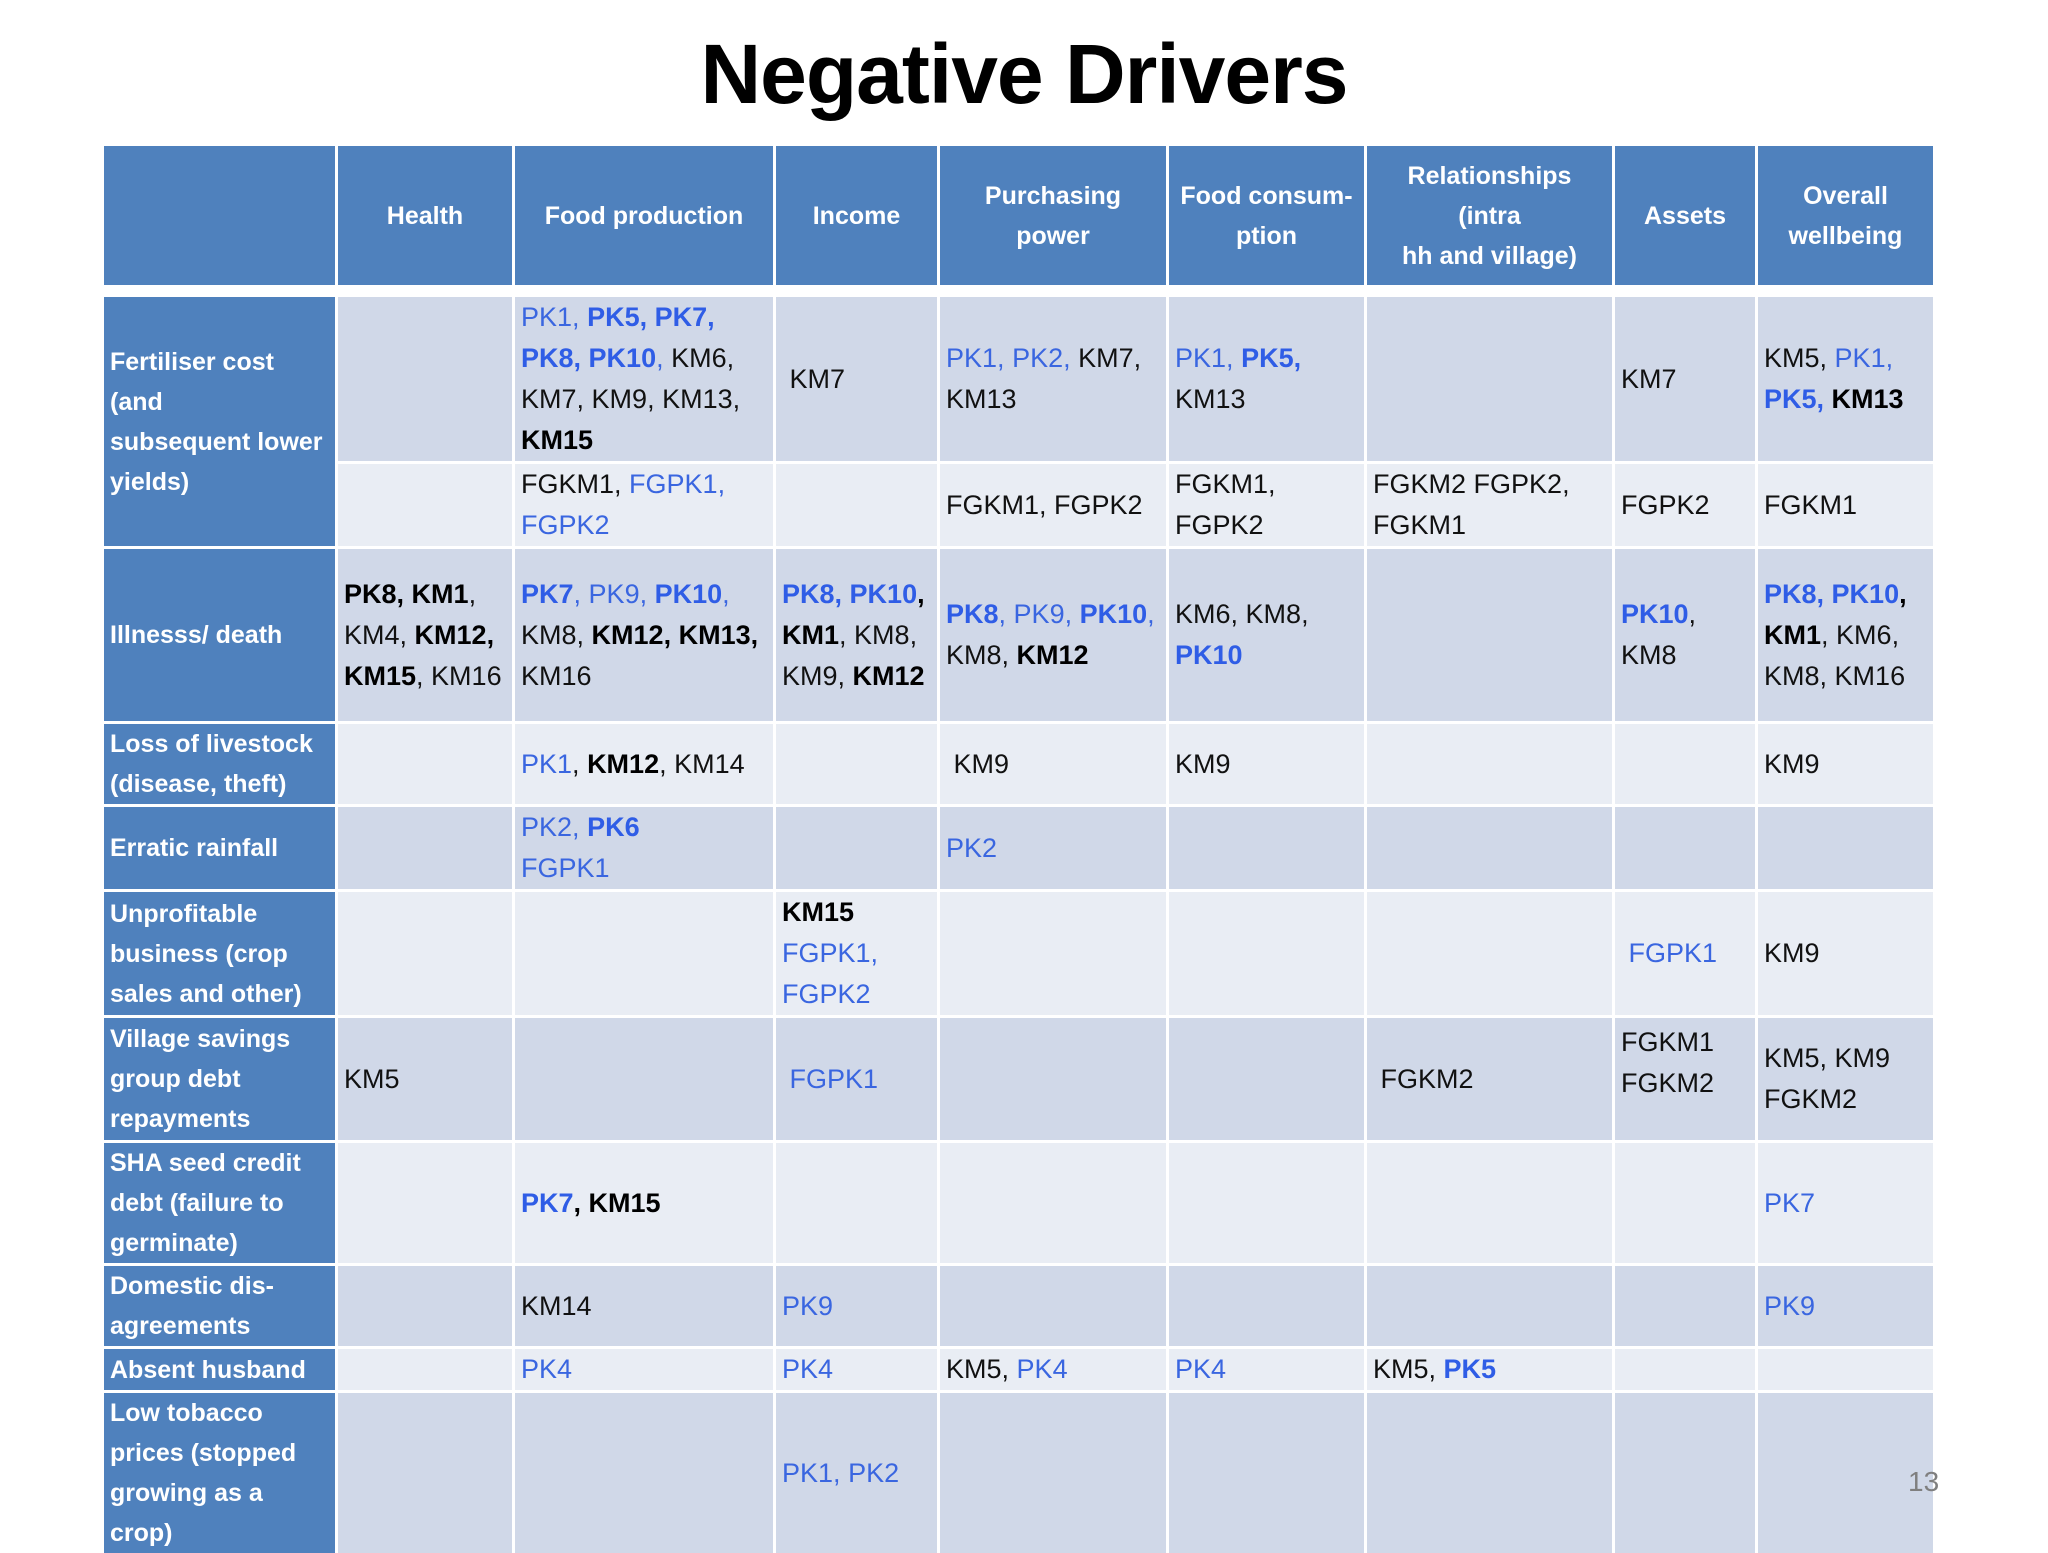  I want to click on cell-assets: PK10, KM8, so click(1685, 635).